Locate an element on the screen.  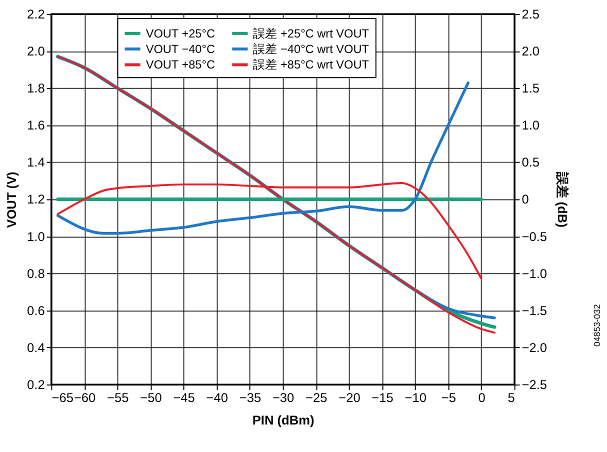
legend-label: 誤差 +85°C wrt VOUT is located at coordinates (311, 65).